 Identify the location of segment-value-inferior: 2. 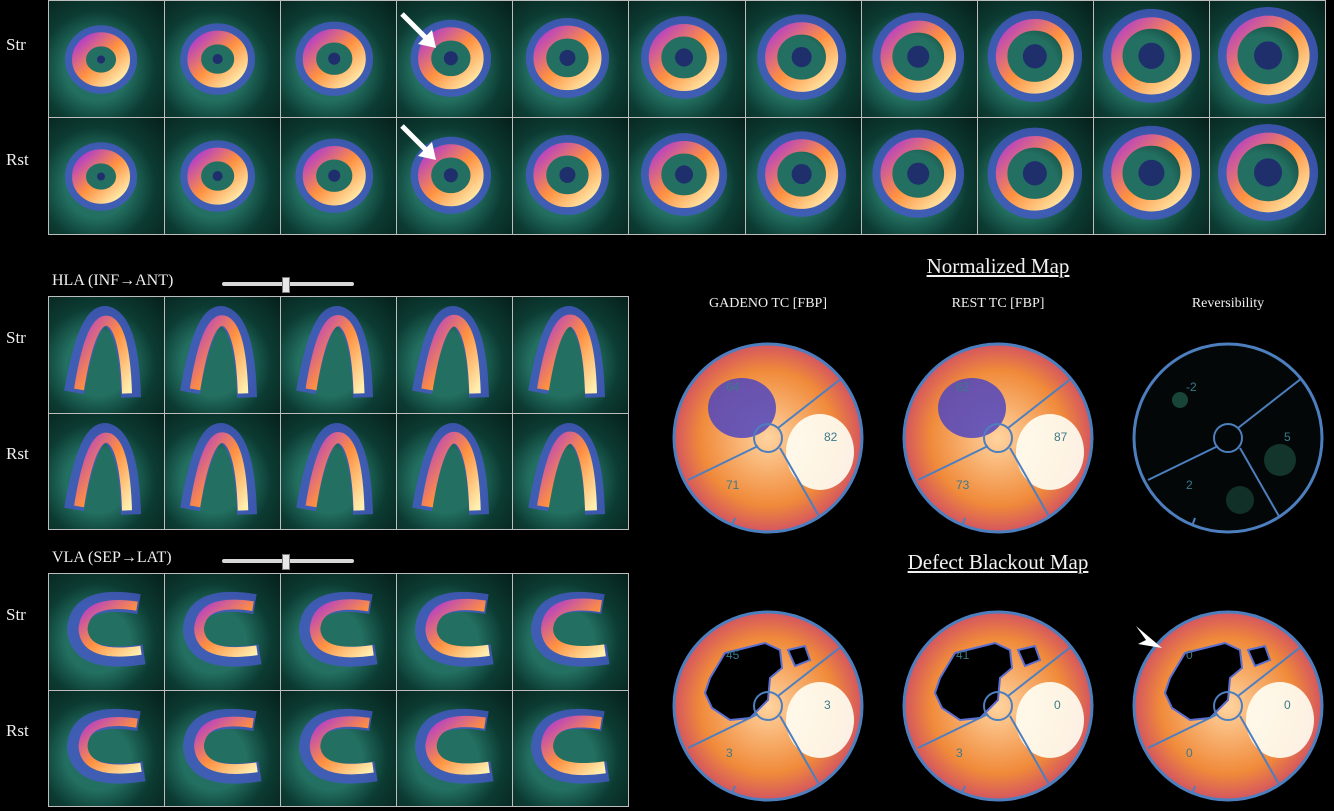
(1189, 485).